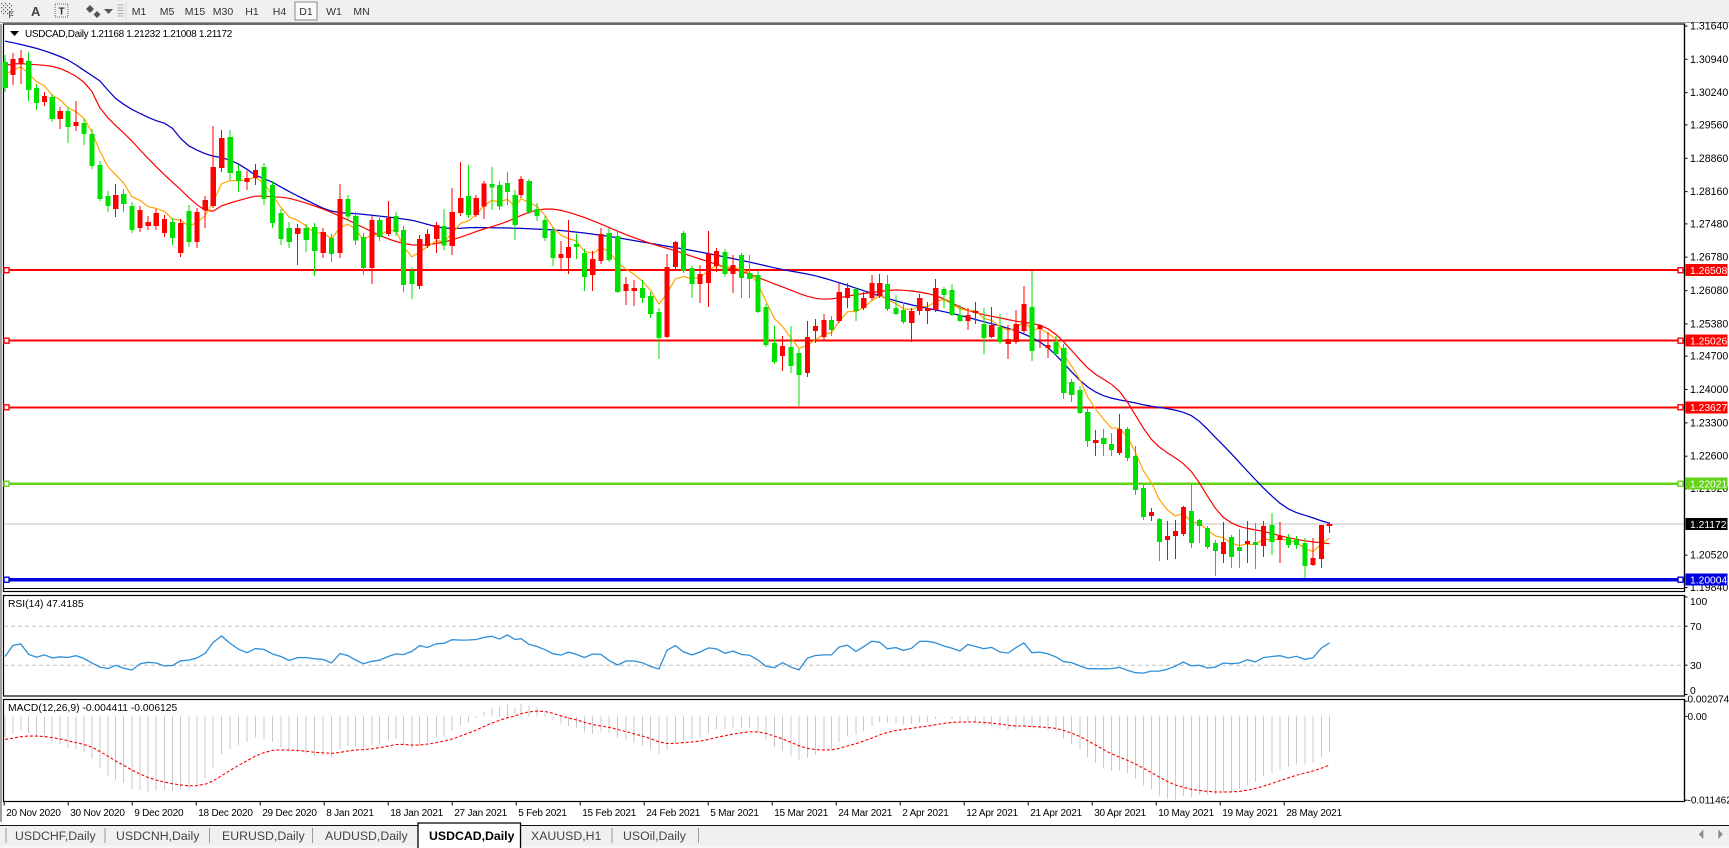 Image resolution: width=1729 pixels, height=848 pixels. I want to click on svg-text: EURUSD,Daily, so click(264, 836).